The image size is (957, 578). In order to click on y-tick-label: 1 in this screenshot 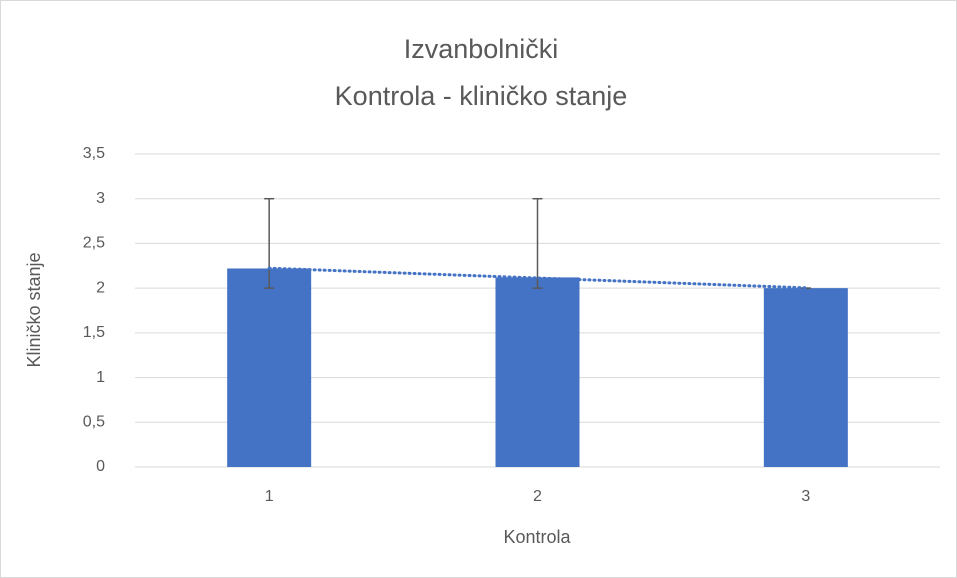, I will do `click(100, 377)`.